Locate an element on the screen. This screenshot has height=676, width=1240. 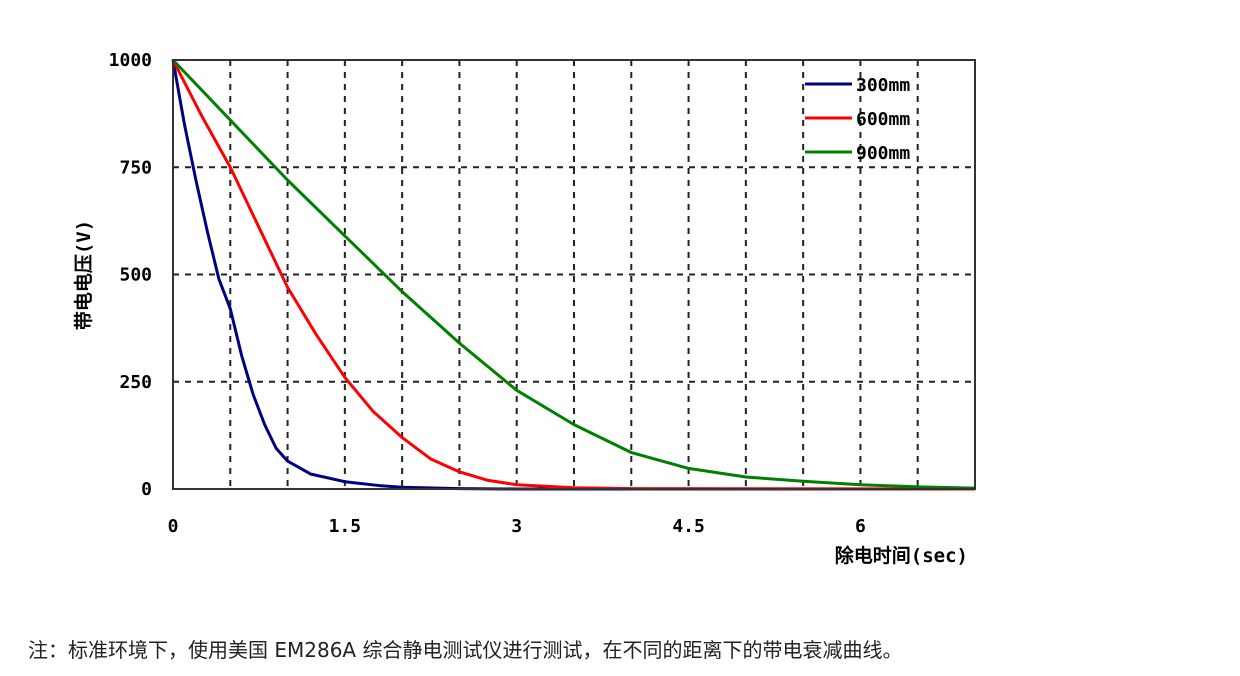
x-tick-label: 1.5 is located at coordinates (345, 526).